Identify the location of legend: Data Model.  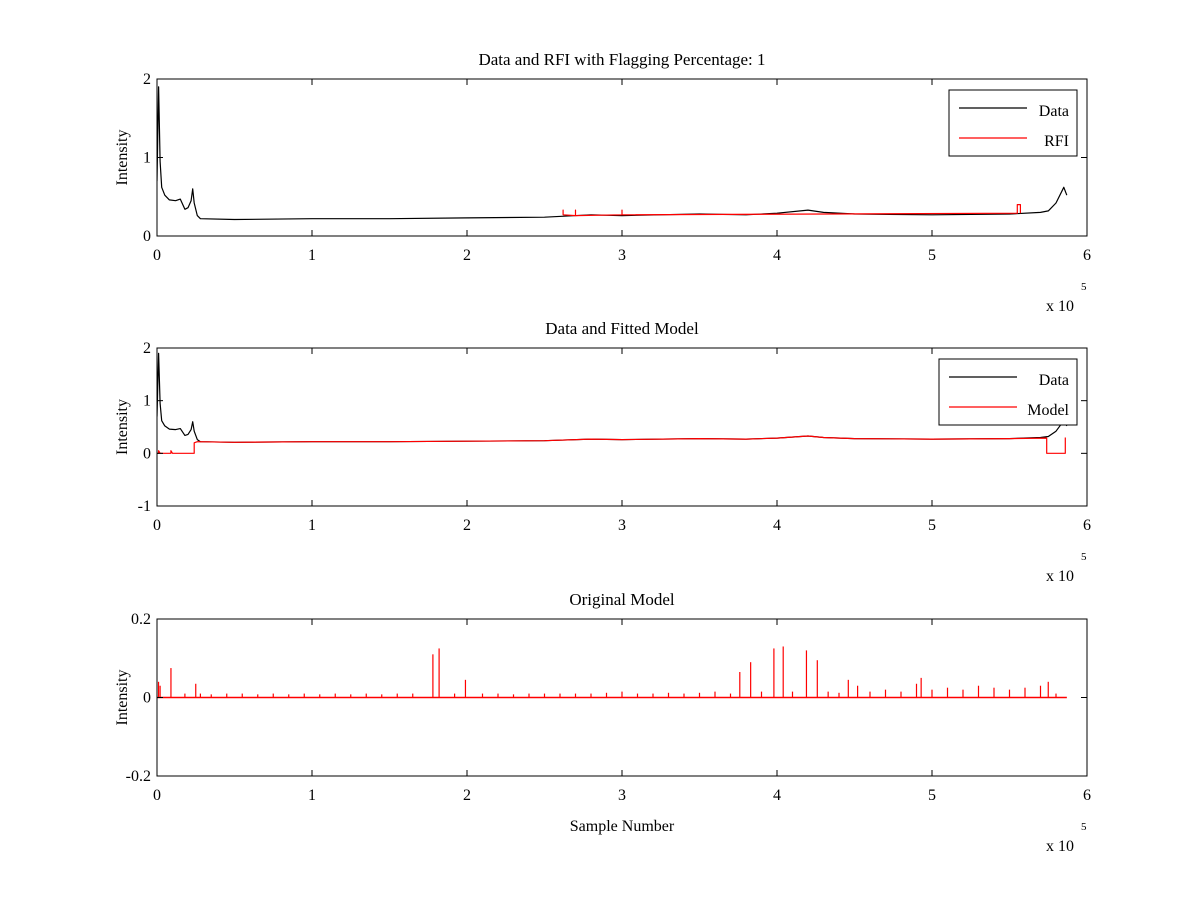
(1008, 392).